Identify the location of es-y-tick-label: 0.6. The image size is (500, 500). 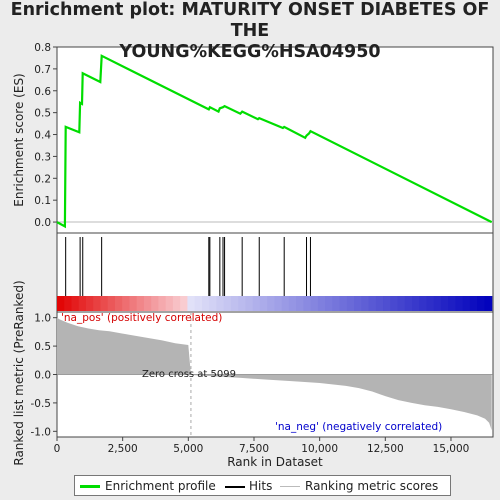
(42, 92).